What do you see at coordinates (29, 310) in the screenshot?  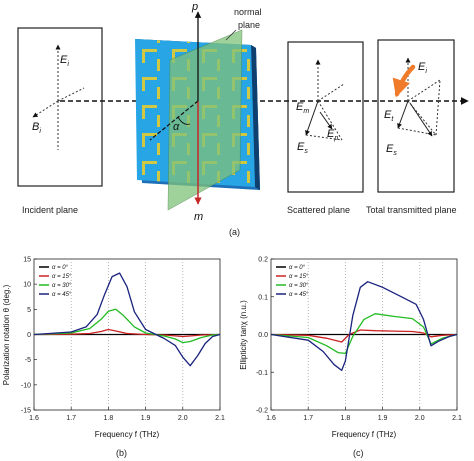 I see `y-tick-label: 5` at bounding box center [29, 310].